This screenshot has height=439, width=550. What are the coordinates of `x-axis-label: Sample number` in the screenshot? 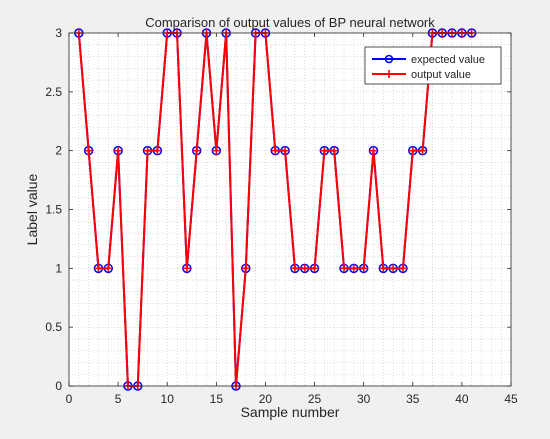 It's located at (290, 412).